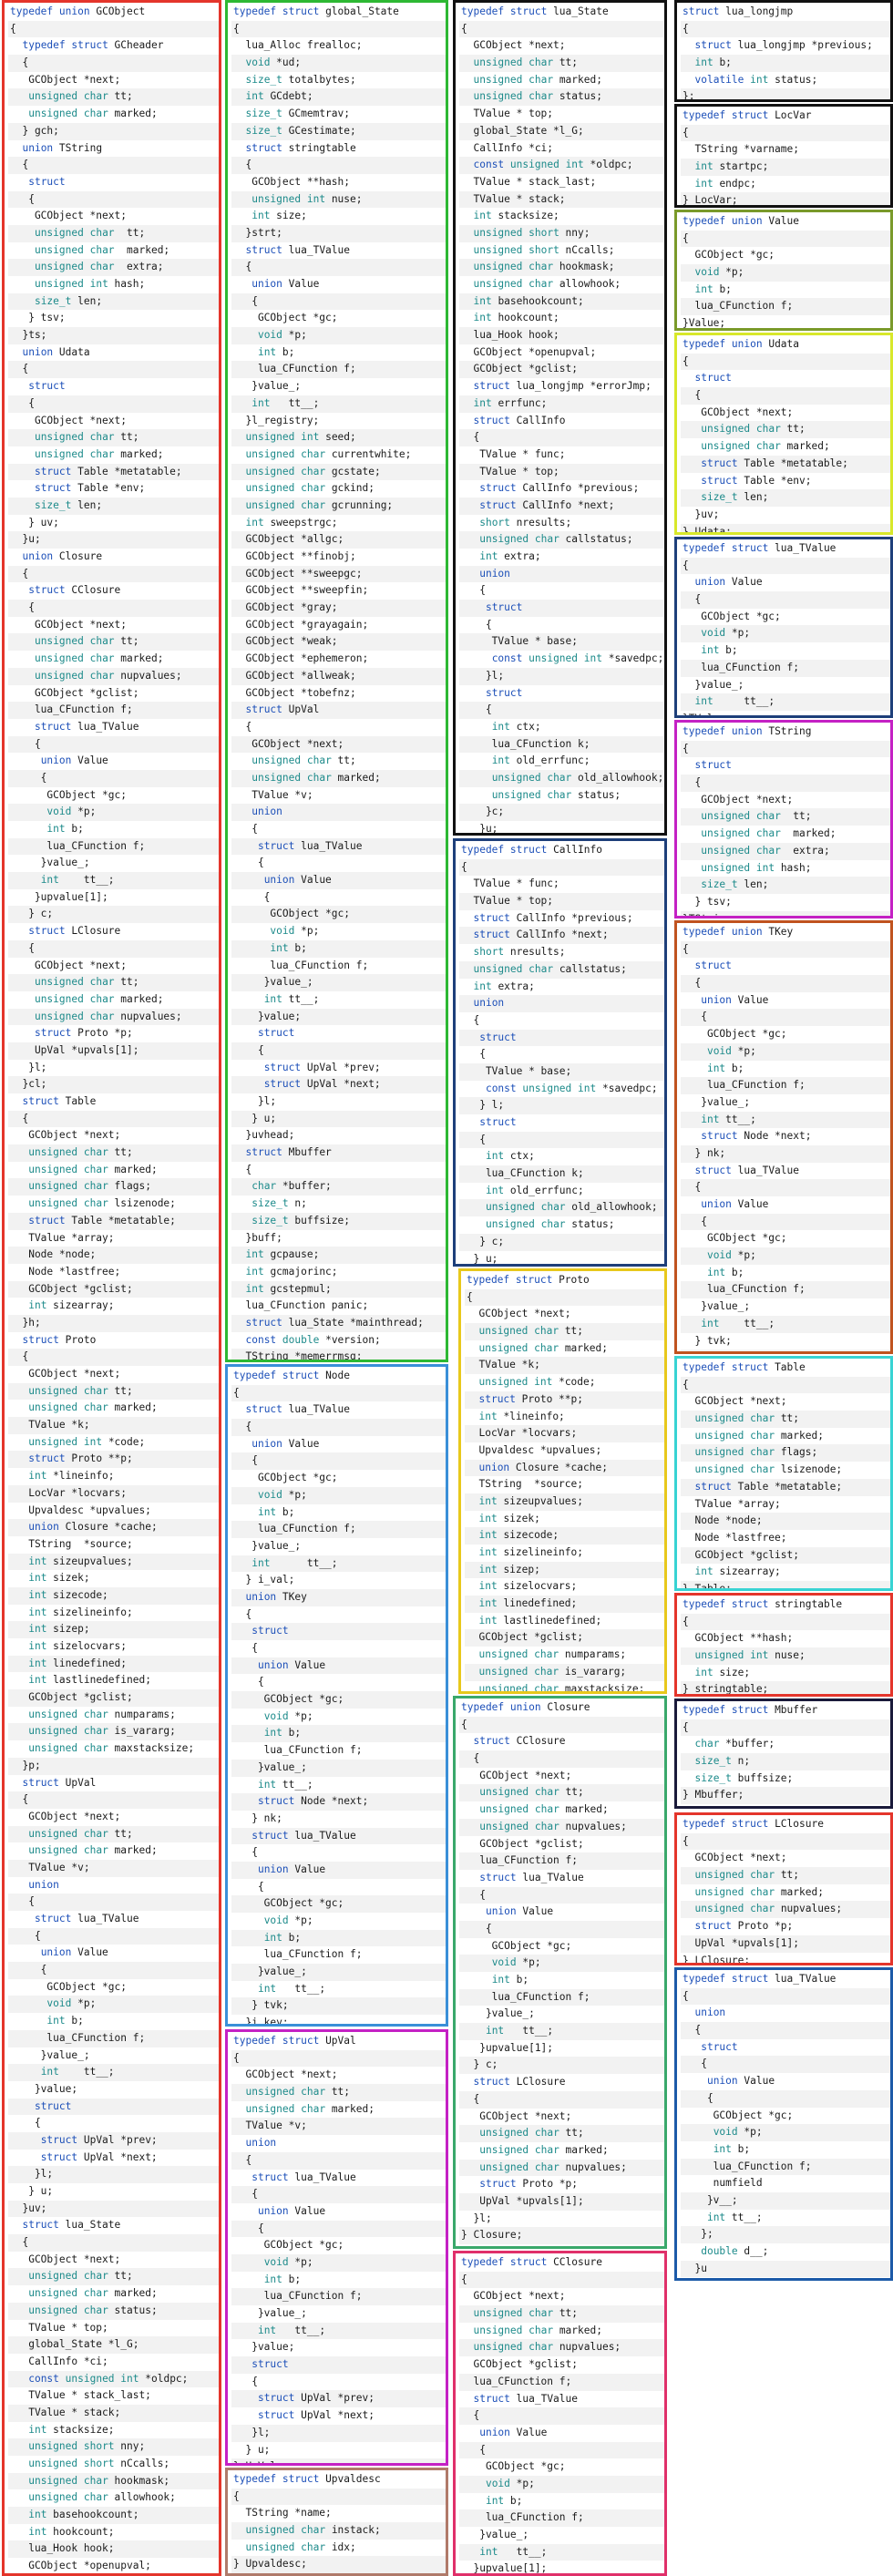  I want to click on code-line: } LocVar;, so click(786, 198).